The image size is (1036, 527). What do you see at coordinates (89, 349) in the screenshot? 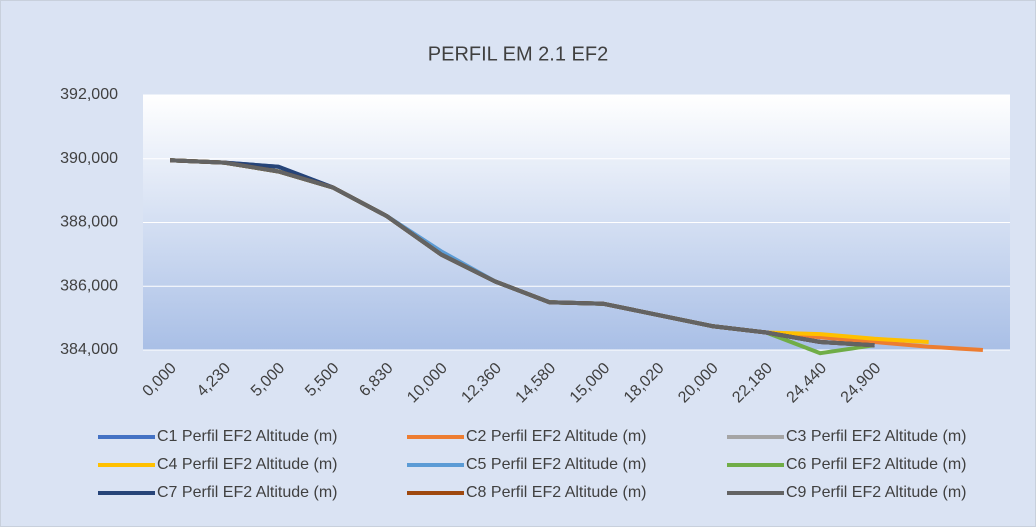
I see `y-tick-label: 384,000` at bounding box center [89, 349].